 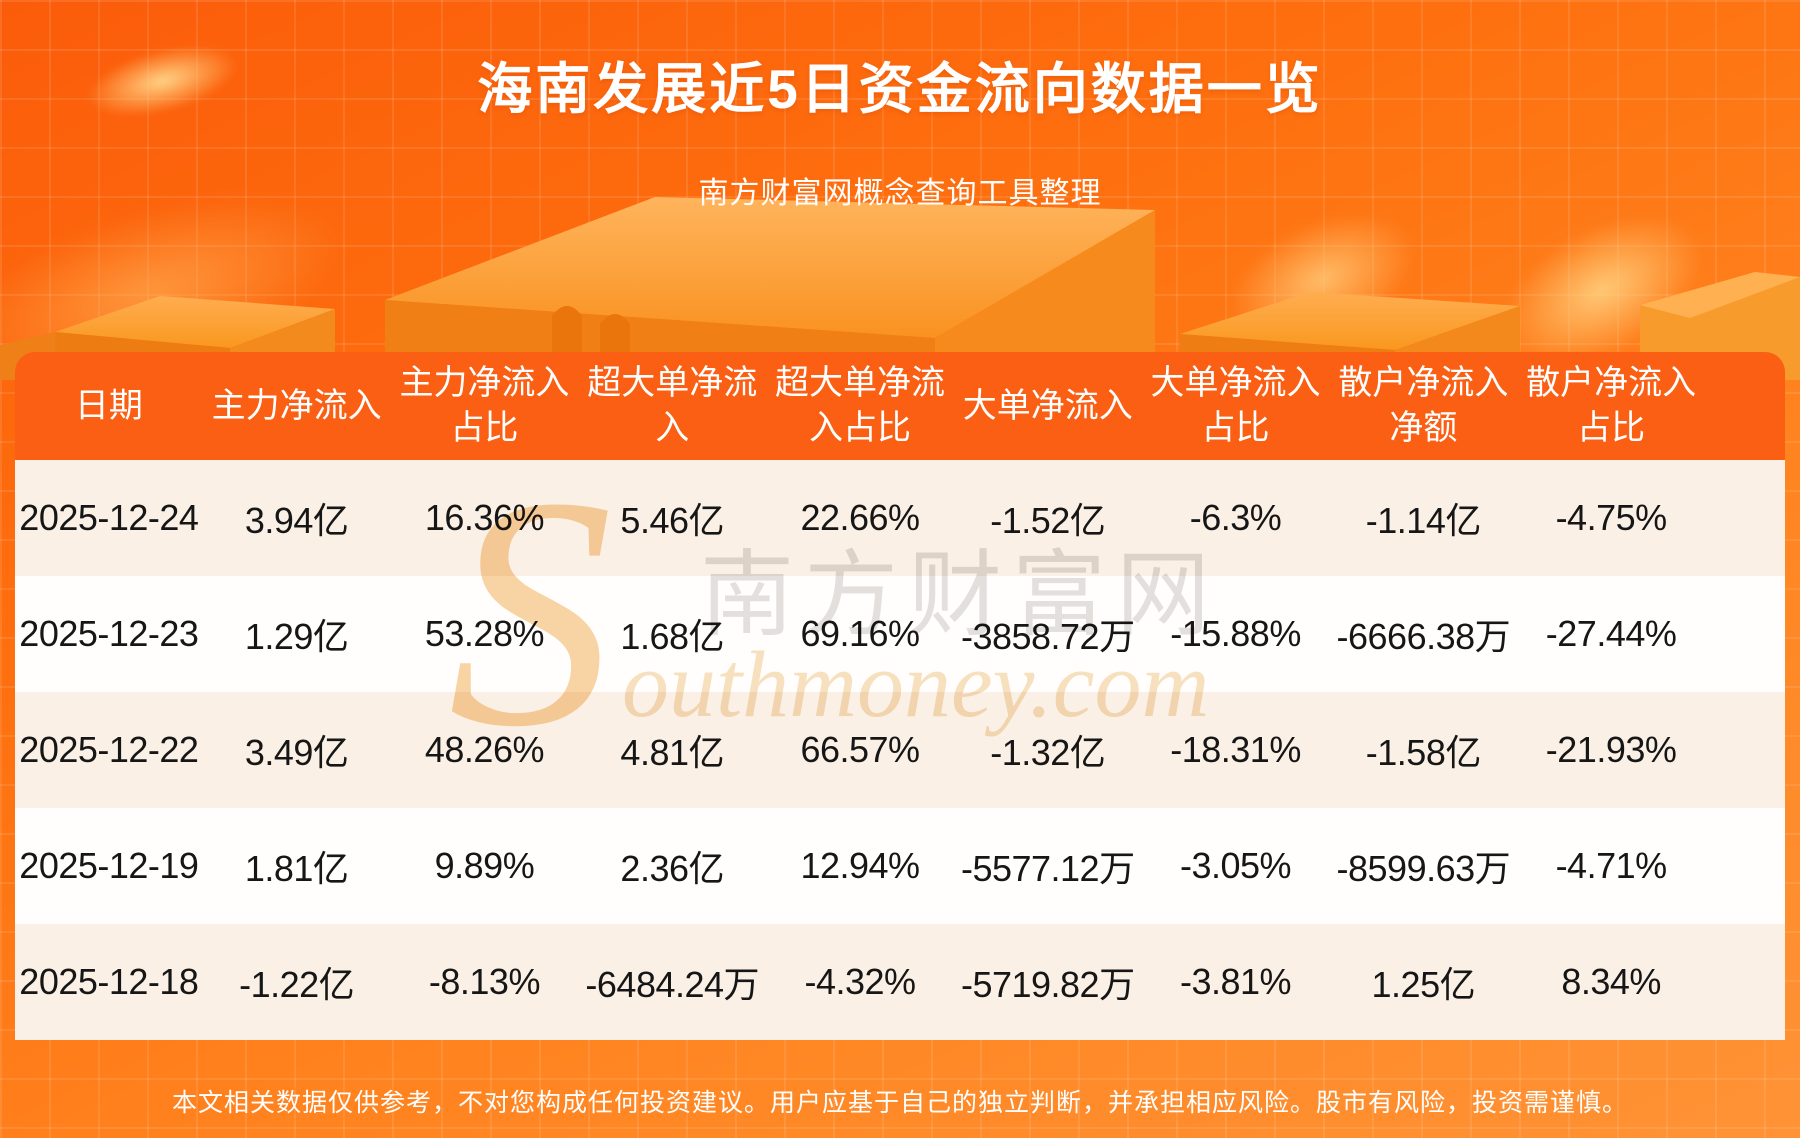 I want to click on cell-value: 5.46亿, so click(x=672, y=520).